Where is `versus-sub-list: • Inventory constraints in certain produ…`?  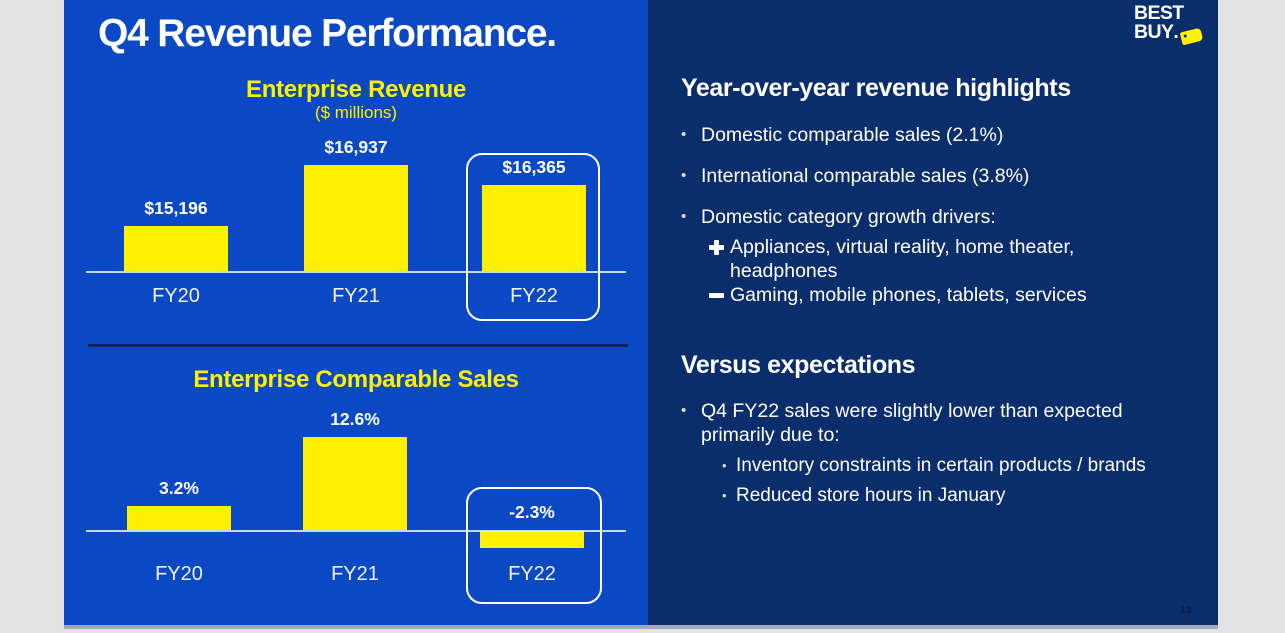
versus-sub-list: • Inventory constraints in certain produ… is located at coordinates (962, 484).